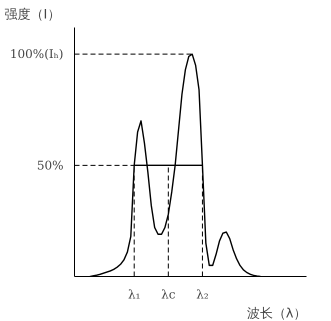  I want to click on x-axis-title: 波长（λ）, so click(276, 313).